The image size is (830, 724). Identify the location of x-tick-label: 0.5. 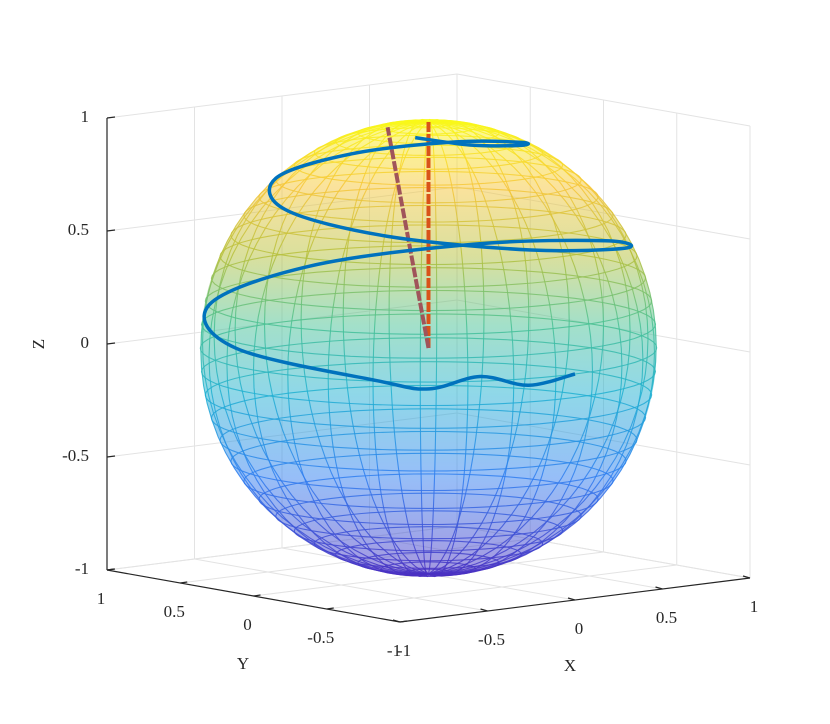
(666, 617).